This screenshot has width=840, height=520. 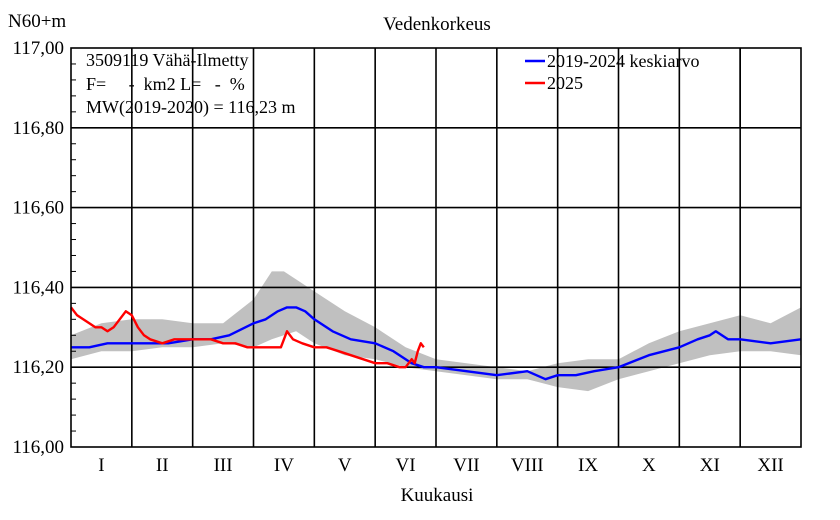 What do you see at coordinates (436, 343) in the screenshot?
I see `series-lines` at bounding box center [436, 343].